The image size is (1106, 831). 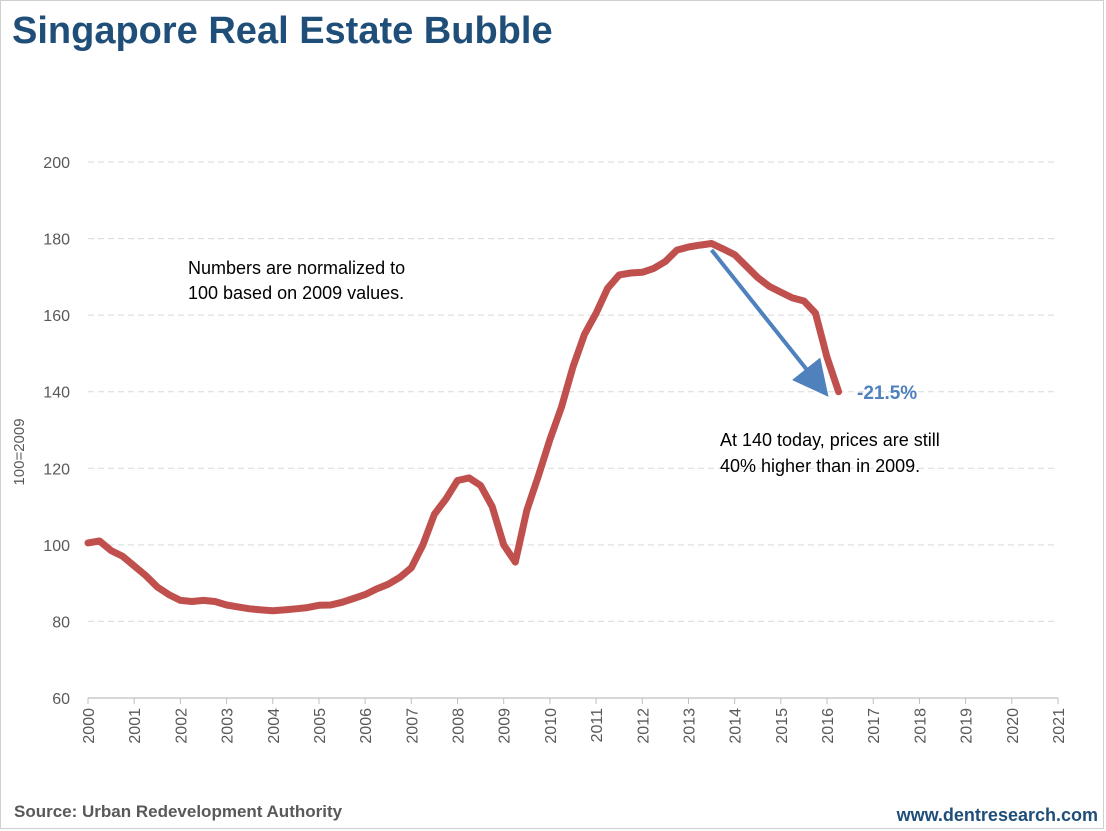 I want to click on chart-title: Singapore Real Estate Bubble, so click(x=282, y=31).